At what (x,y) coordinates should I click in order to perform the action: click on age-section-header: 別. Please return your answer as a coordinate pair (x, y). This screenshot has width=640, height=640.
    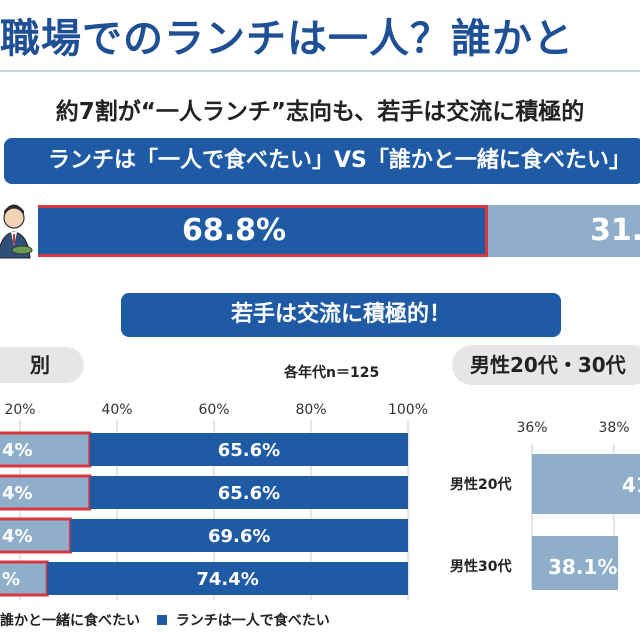
    Looking at the image, I should click on (42, 365).